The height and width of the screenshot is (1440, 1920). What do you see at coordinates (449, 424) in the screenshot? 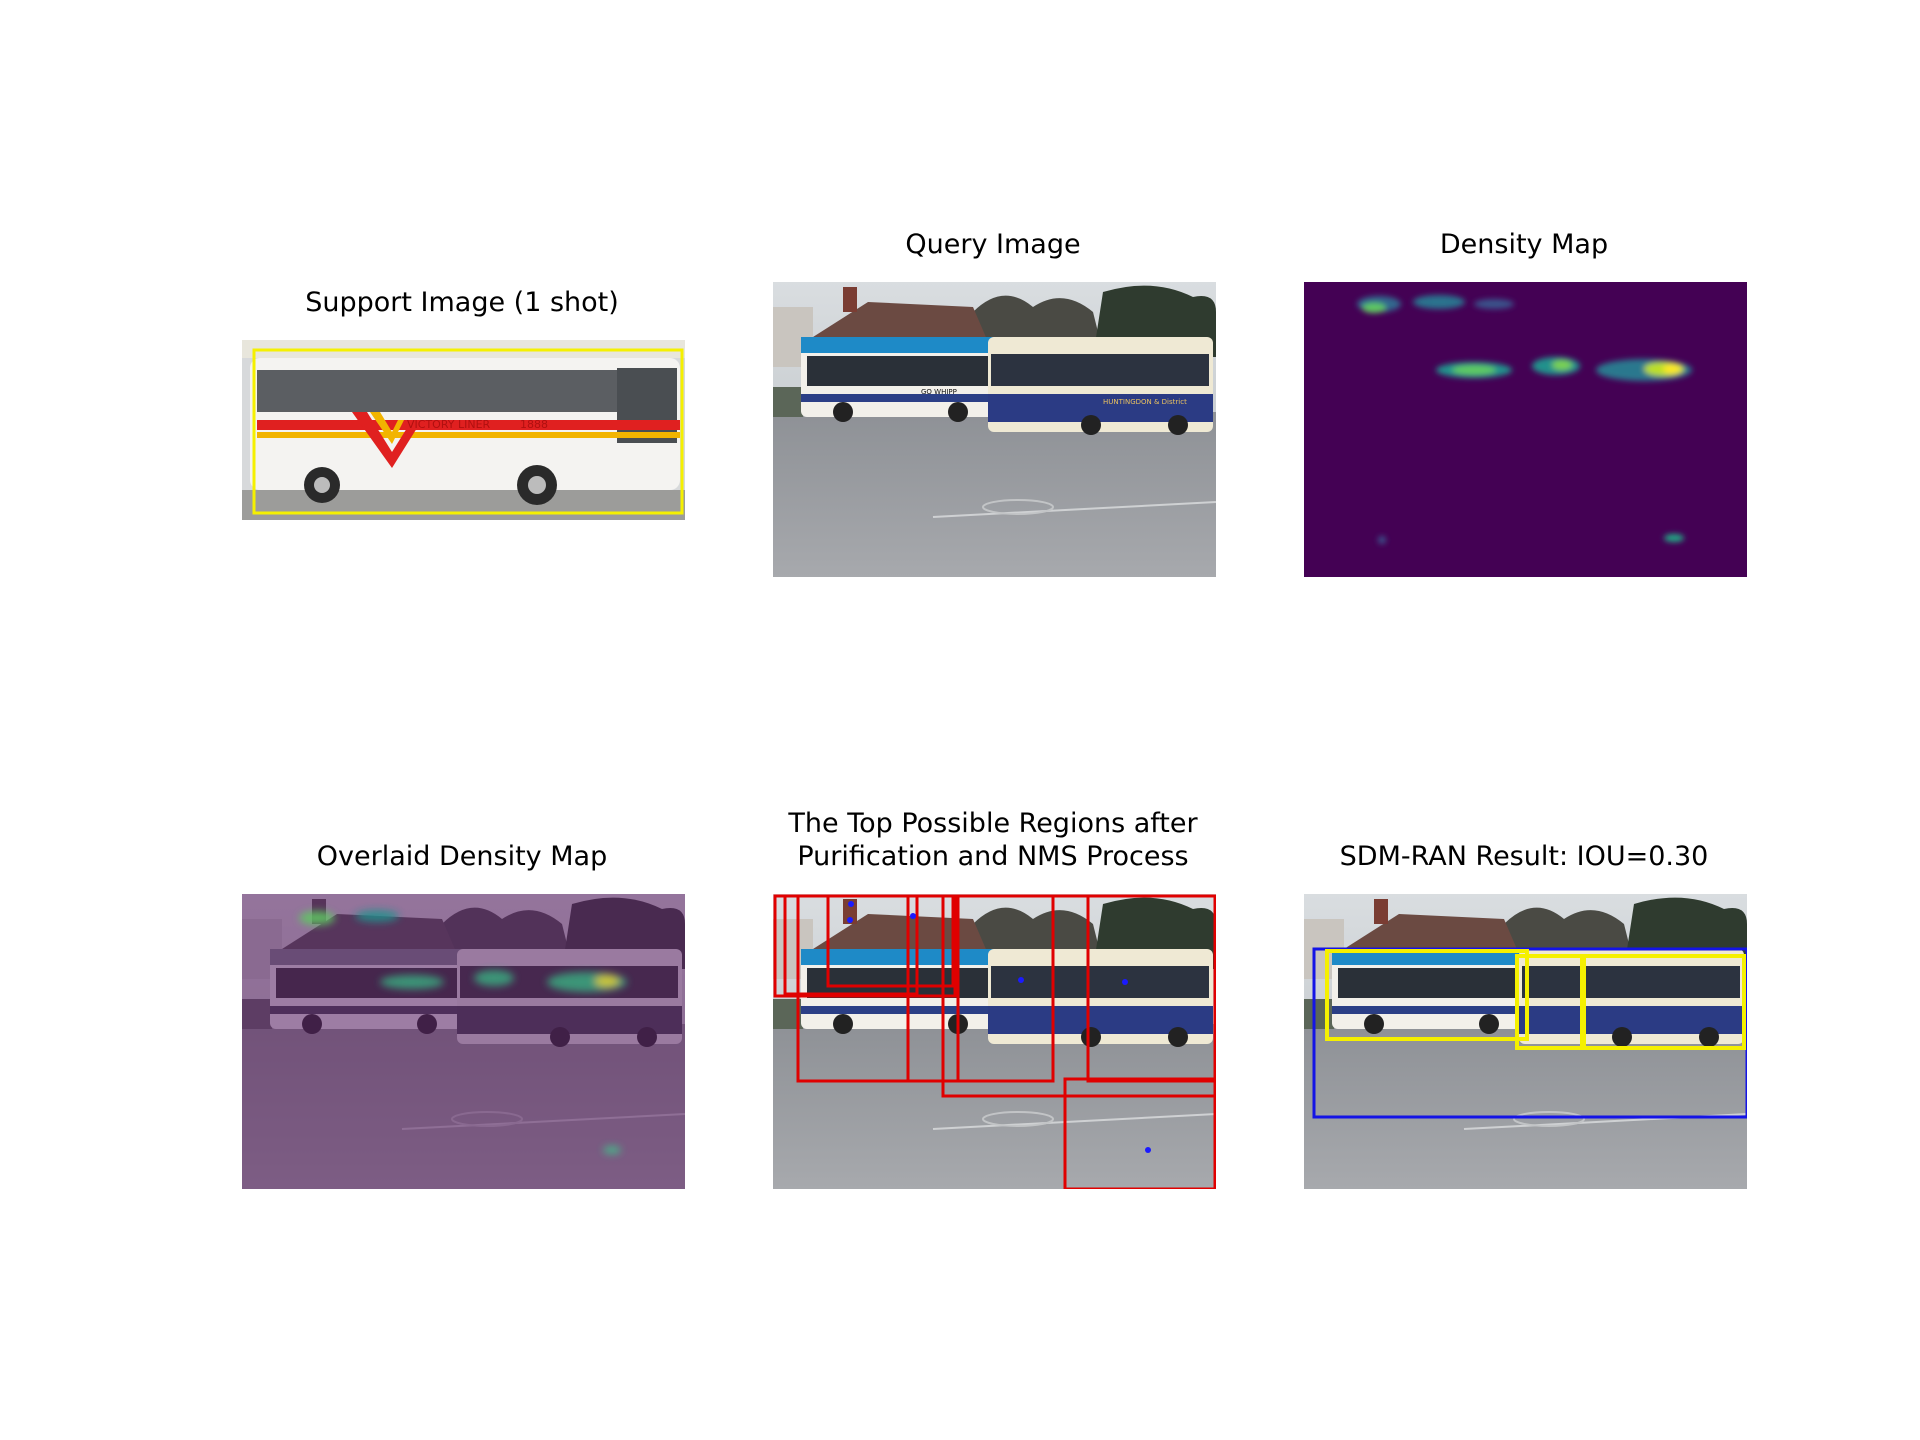
I see `support-bus-text: VICTORY LINER` at bounding box center [449, 424].